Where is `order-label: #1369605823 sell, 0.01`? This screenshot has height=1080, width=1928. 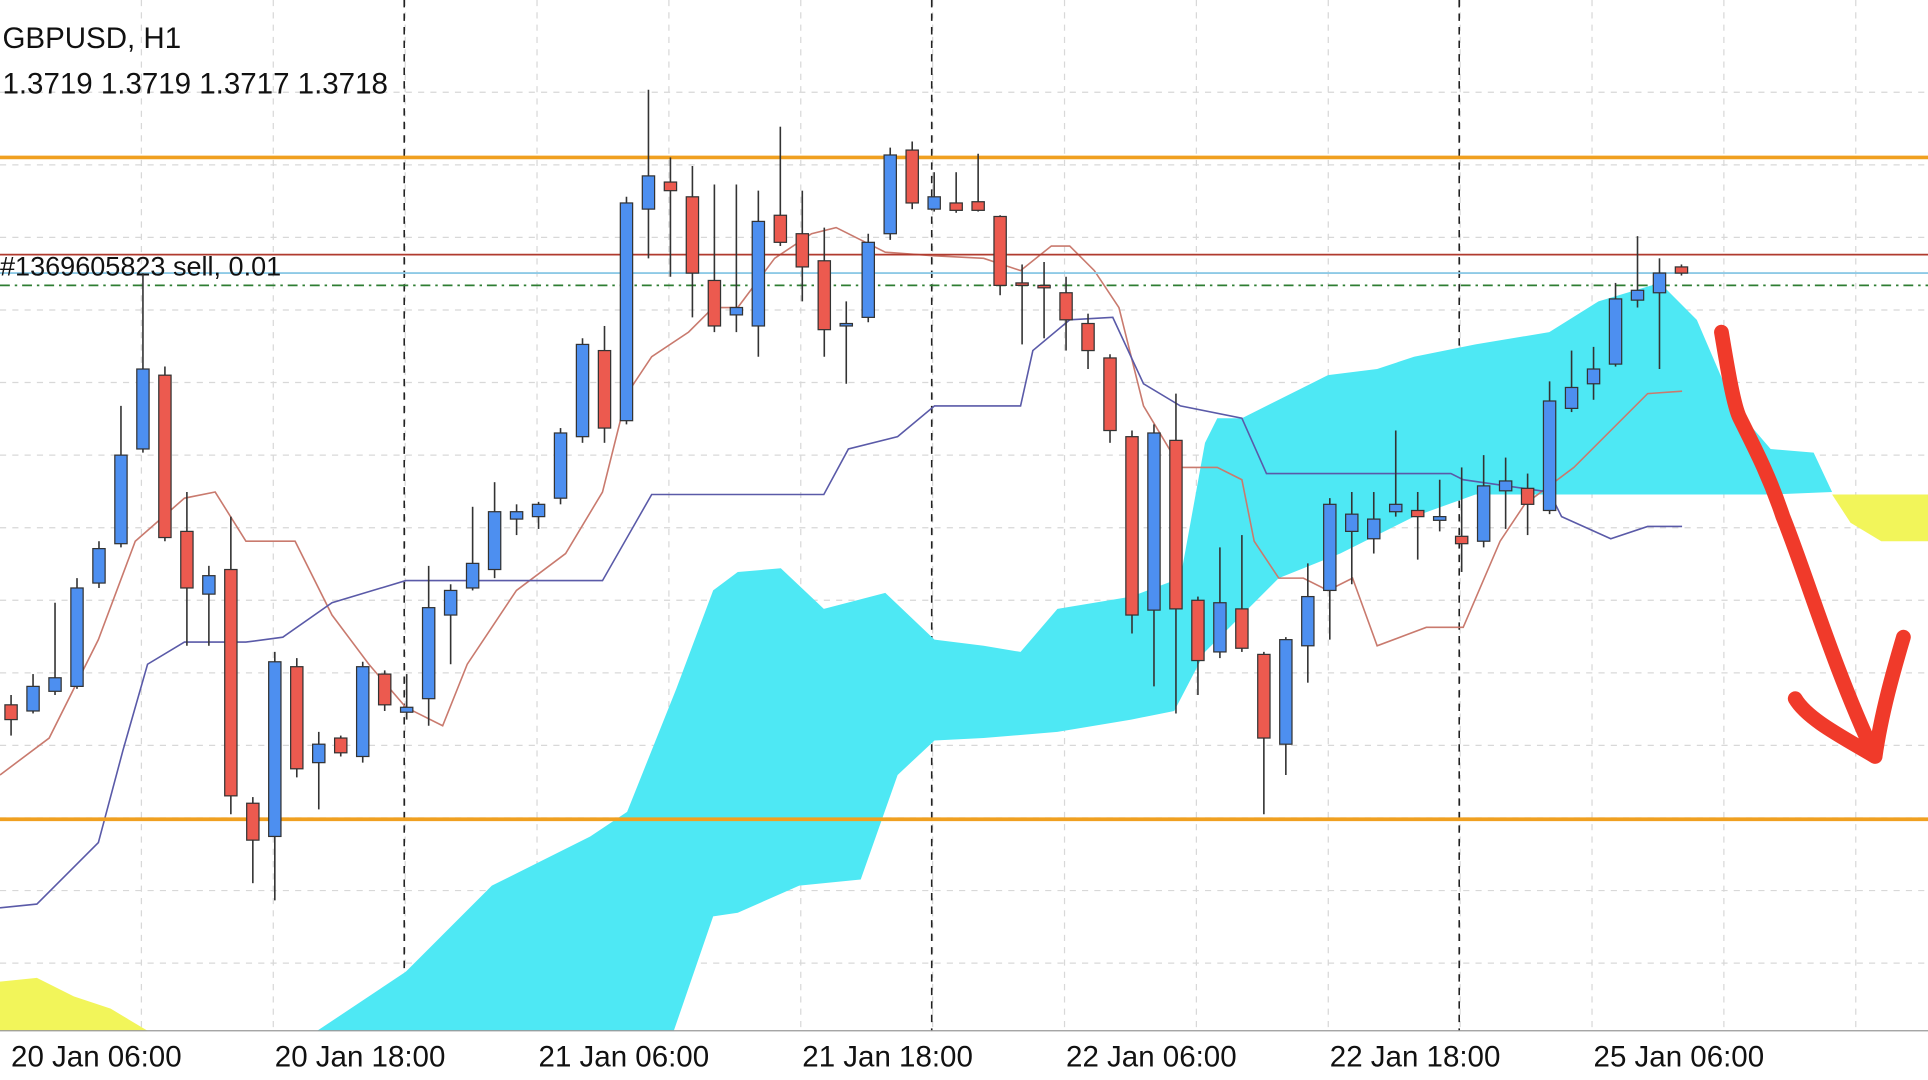 order-label: #1369605823 sell, 0.01 is located at coordinates (140, 267).